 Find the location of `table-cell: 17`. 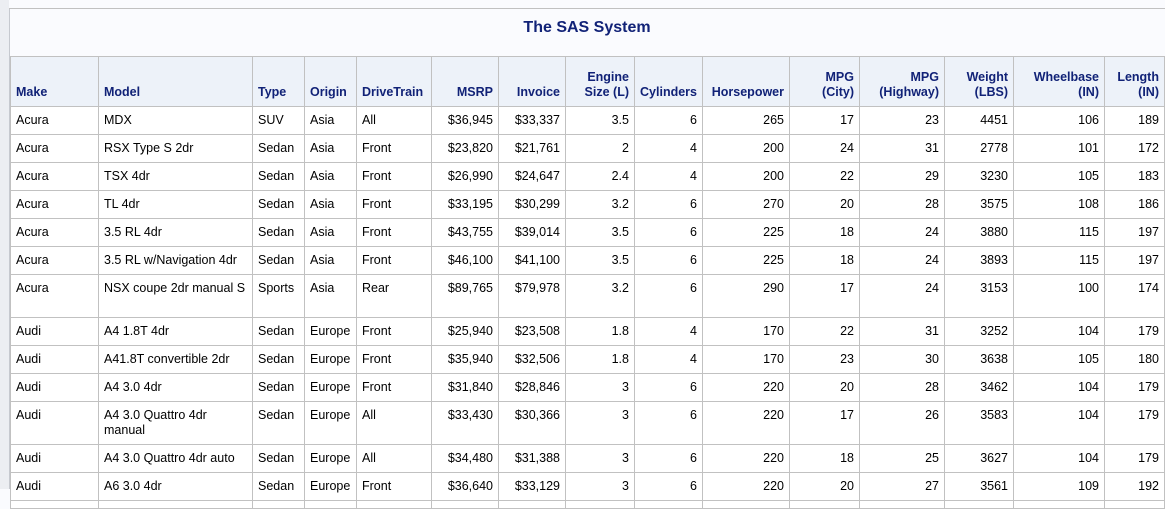

table-cell: 17 is located at coordinates (824, 120).